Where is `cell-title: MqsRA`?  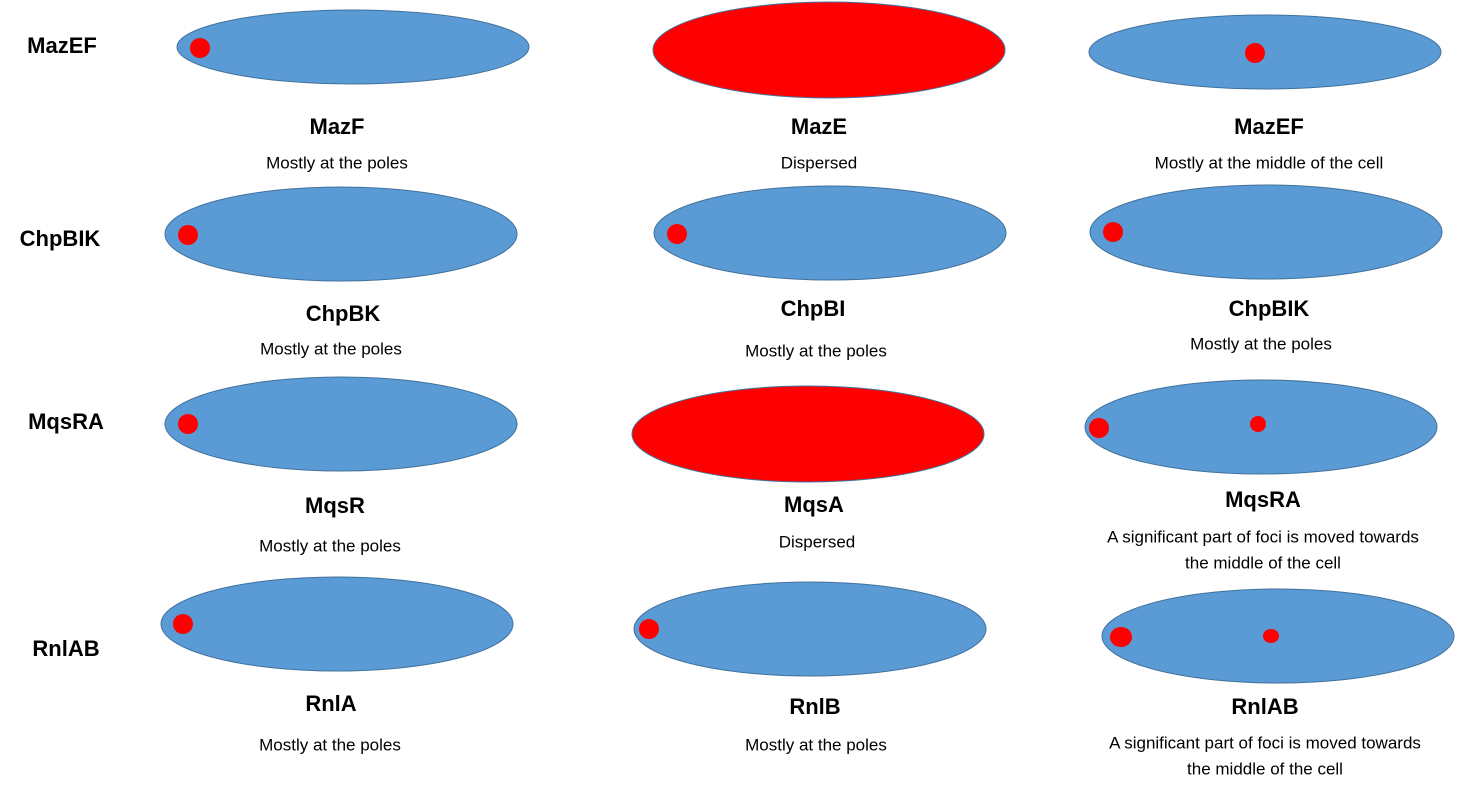
cell-title: MqsRA is located at coordinates (1263, 499).